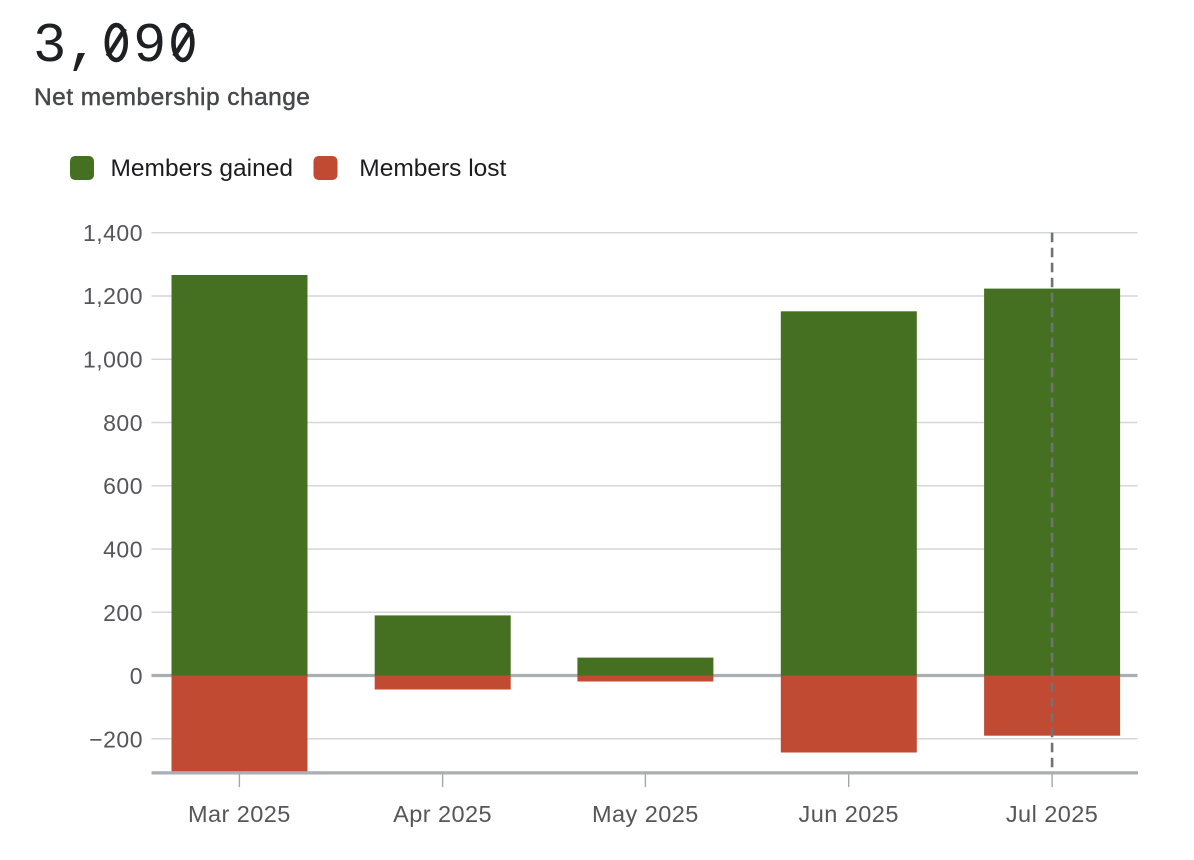 This screenshot has width=1194, height=860. I want to click on svg-text: 1,200, so click(113, 296).